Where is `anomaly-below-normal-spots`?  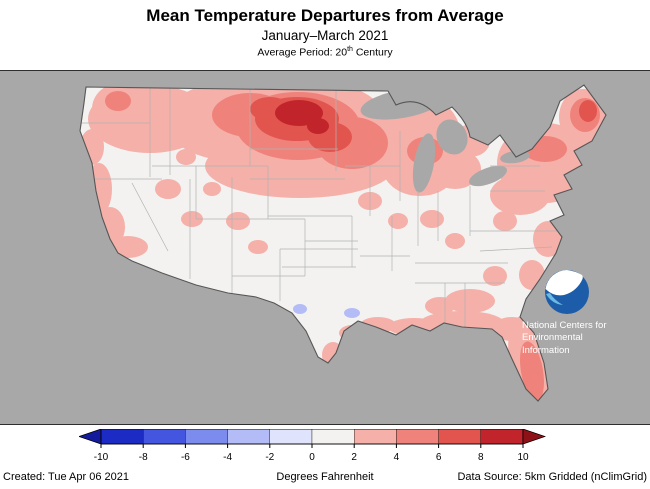 anomaly-below-normal-spots is located at coordinates (326, 311).